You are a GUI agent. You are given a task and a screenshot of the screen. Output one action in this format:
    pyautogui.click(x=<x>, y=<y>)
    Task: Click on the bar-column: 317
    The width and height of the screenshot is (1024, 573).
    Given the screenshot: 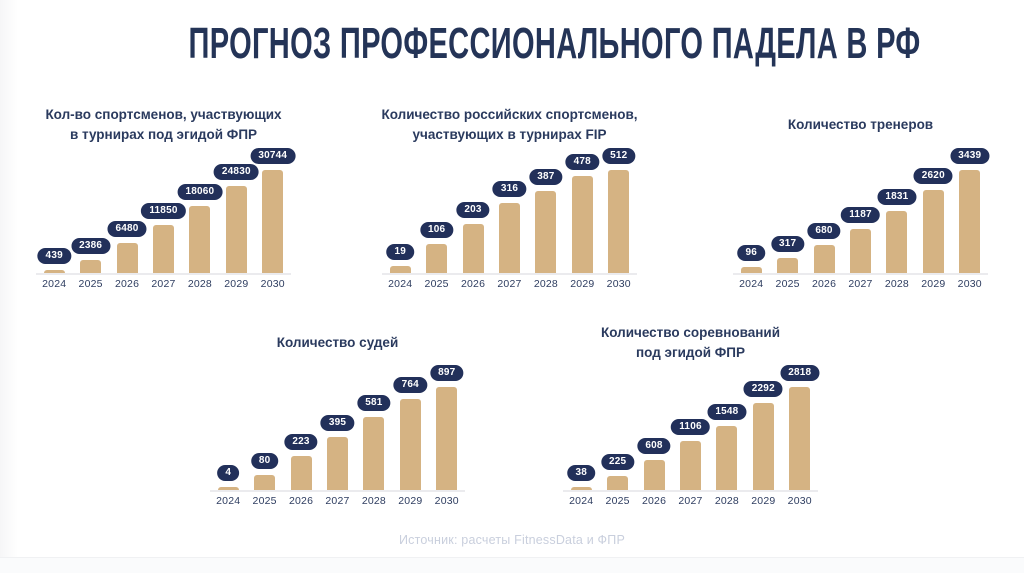 What is the action you would take?
    pyautogui.click(x=787, y=210)
    